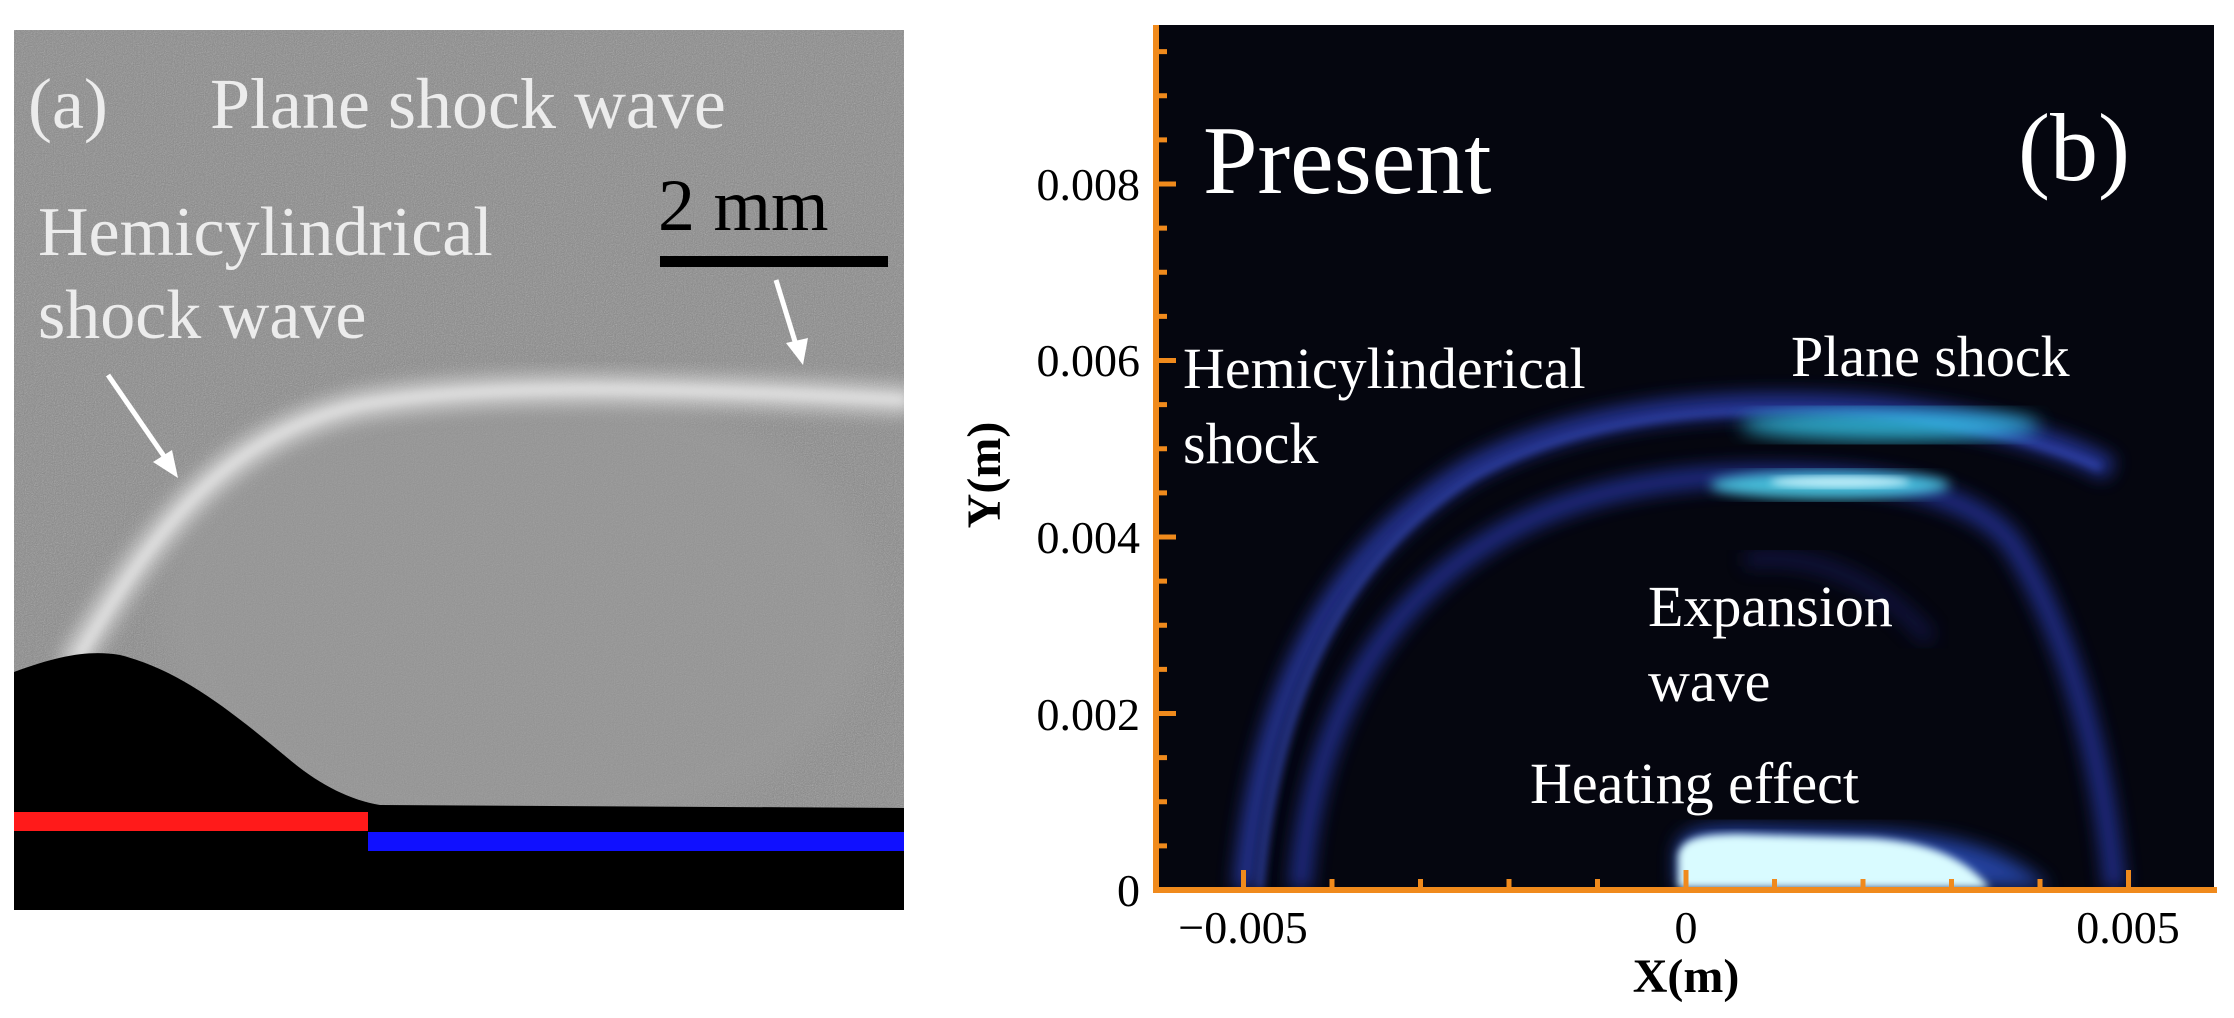  Describe the element at coordinates (2128, 927) in the screenshot. I see `x-tick-label-0.005: 0.005` at that location.